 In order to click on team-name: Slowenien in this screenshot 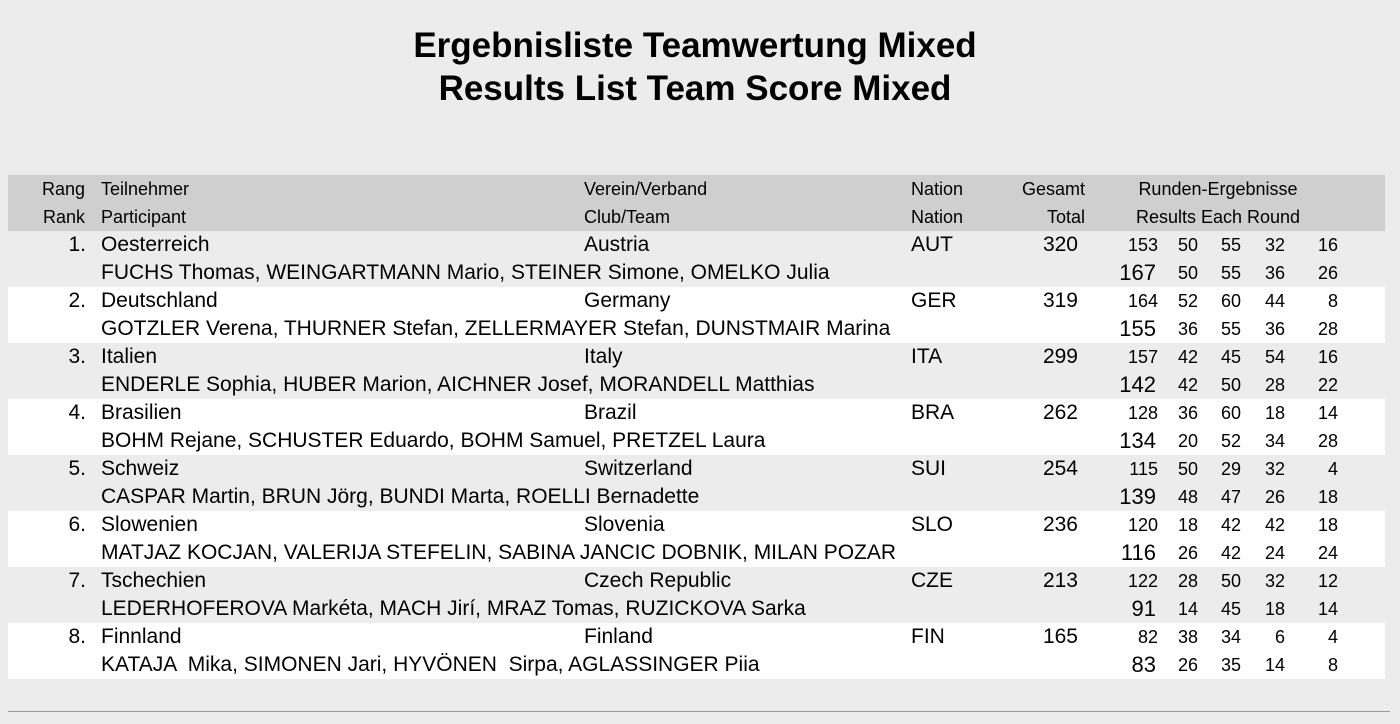, I will do `click(149, 524)`.